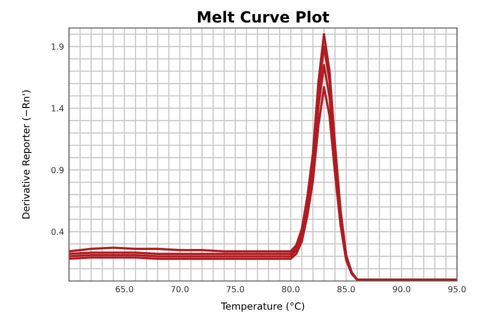 The image size is (483, 320). I want to click on chart-title: Melt Curve Plot, so click(264, 16).